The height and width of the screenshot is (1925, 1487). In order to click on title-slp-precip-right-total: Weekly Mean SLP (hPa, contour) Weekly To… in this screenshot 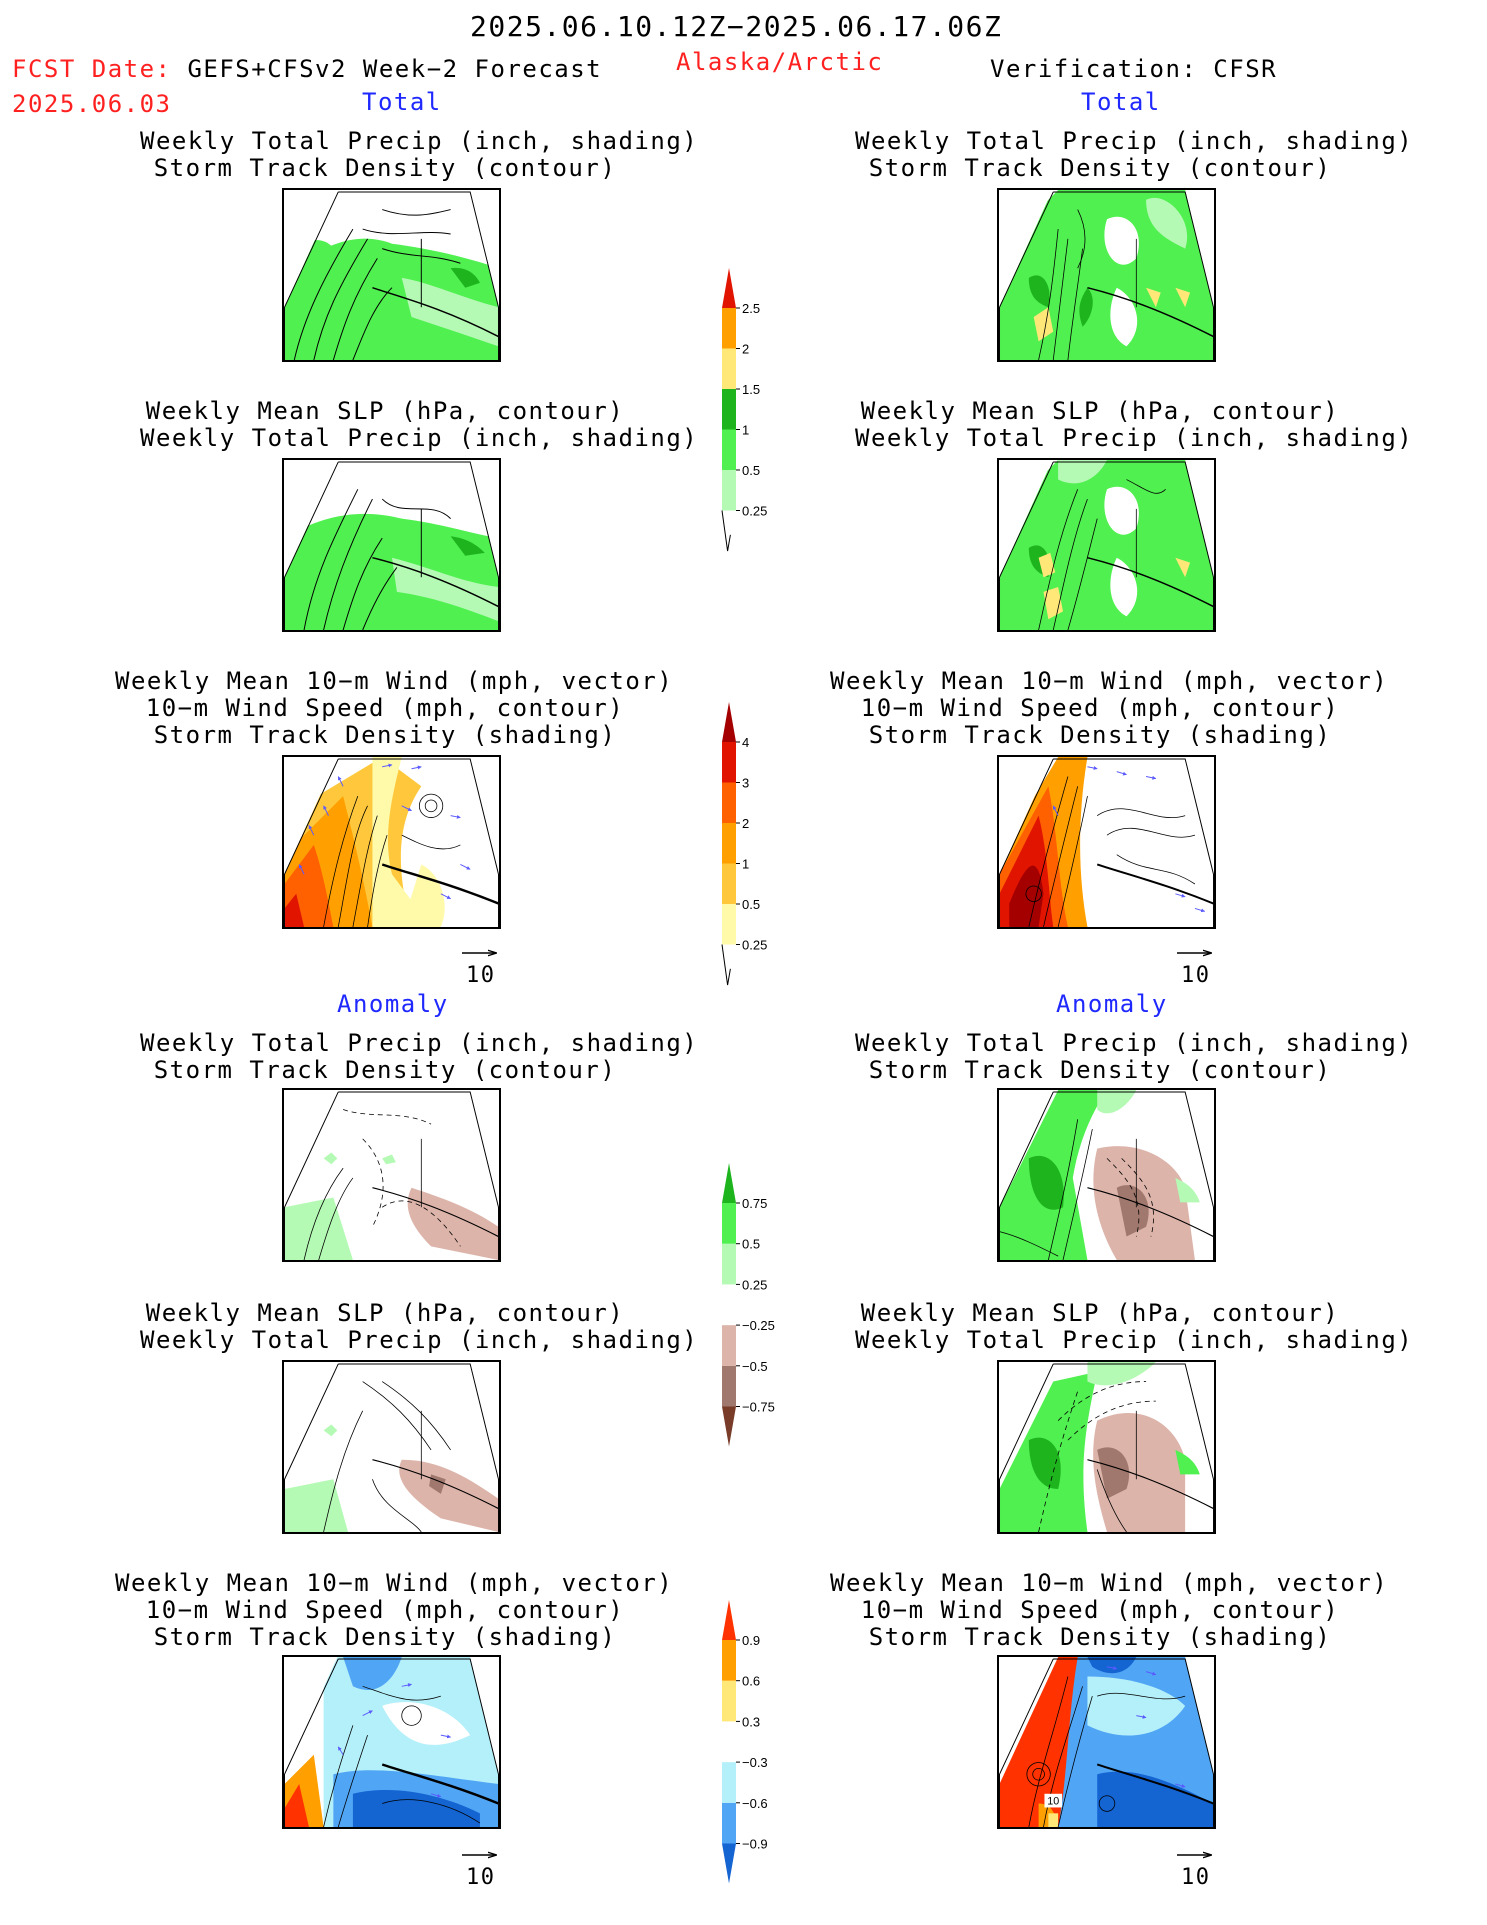, I will do `click(1134, 424)`.